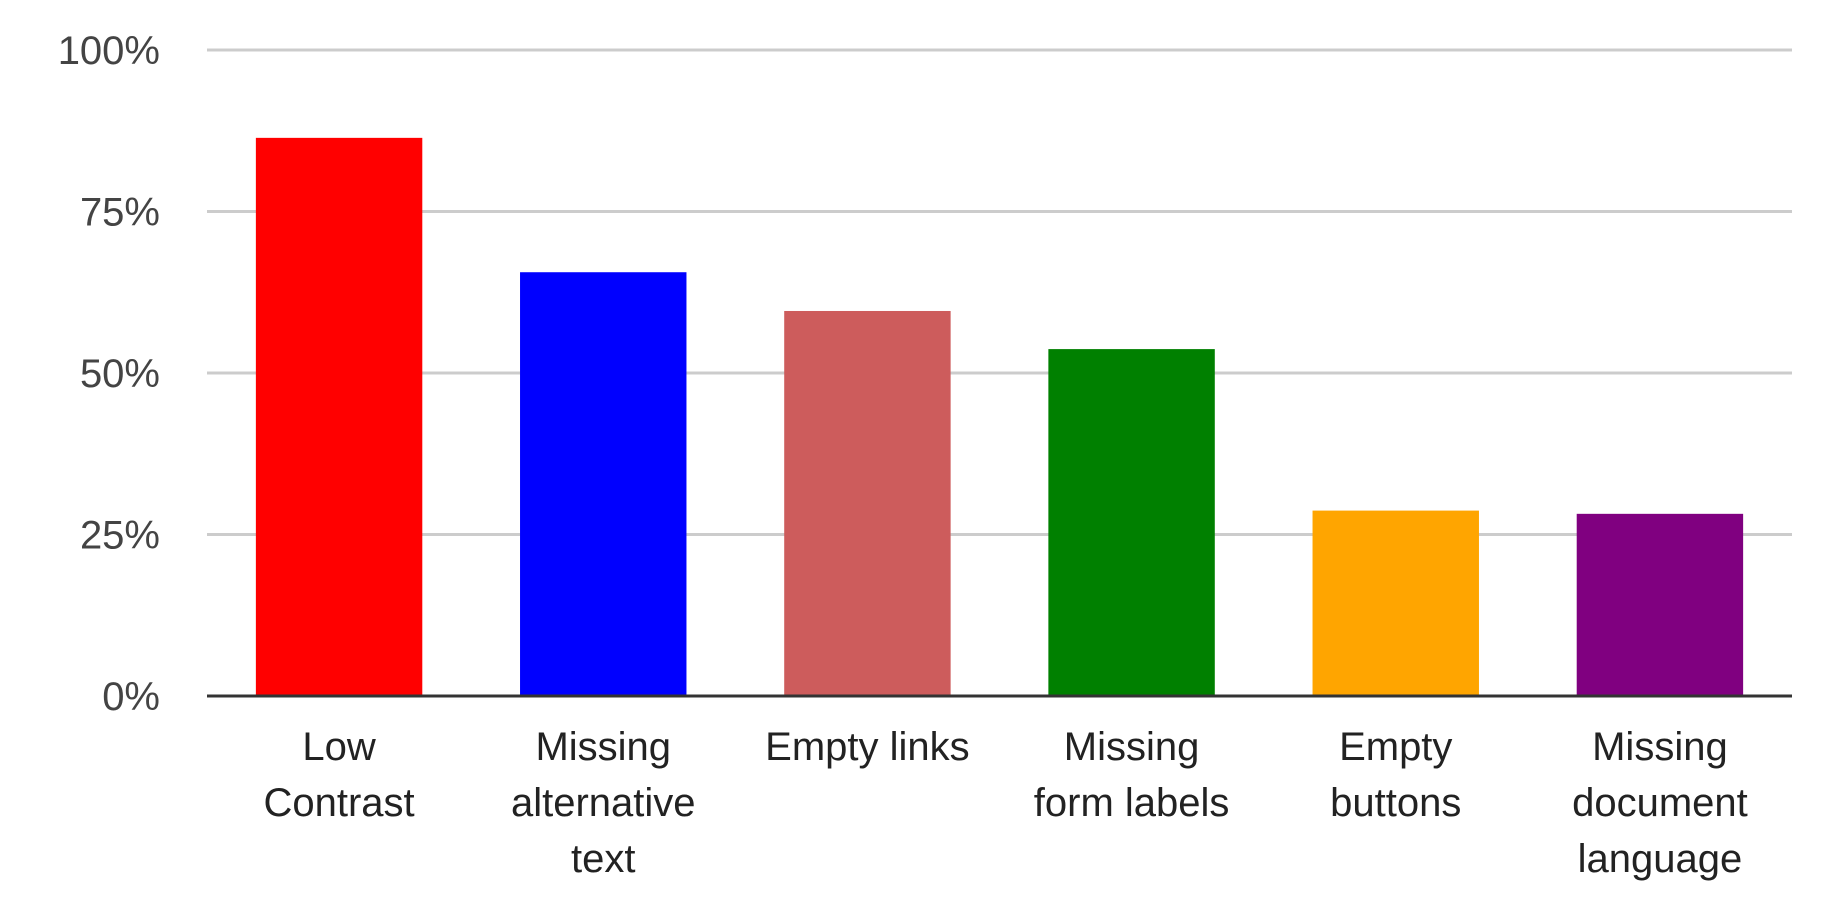 The image size is (1842, 912). I want to click on x-tick-label: Empty links, so click(867, 747).